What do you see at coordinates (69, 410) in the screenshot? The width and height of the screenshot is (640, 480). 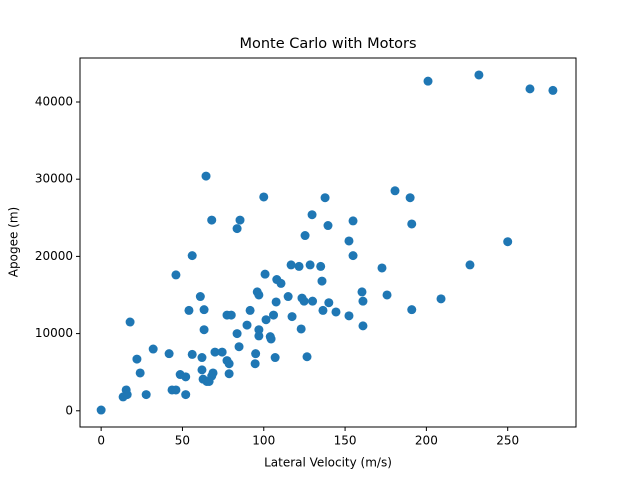 I see `y-tick-label: 0` at bounding box center [69, 410].